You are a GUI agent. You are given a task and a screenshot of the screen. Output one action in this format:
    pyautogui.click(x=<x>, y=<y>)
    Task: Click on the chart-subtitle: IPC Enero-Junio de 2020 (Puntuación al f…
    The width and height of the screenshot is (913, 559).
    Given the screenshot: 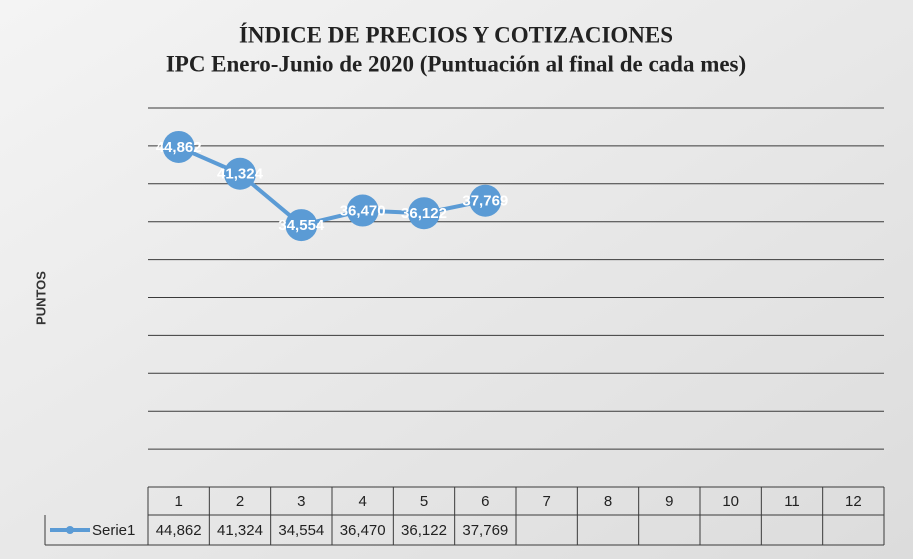 What is the action you would take?
    pyautogui.click(x=456, y=63)
    